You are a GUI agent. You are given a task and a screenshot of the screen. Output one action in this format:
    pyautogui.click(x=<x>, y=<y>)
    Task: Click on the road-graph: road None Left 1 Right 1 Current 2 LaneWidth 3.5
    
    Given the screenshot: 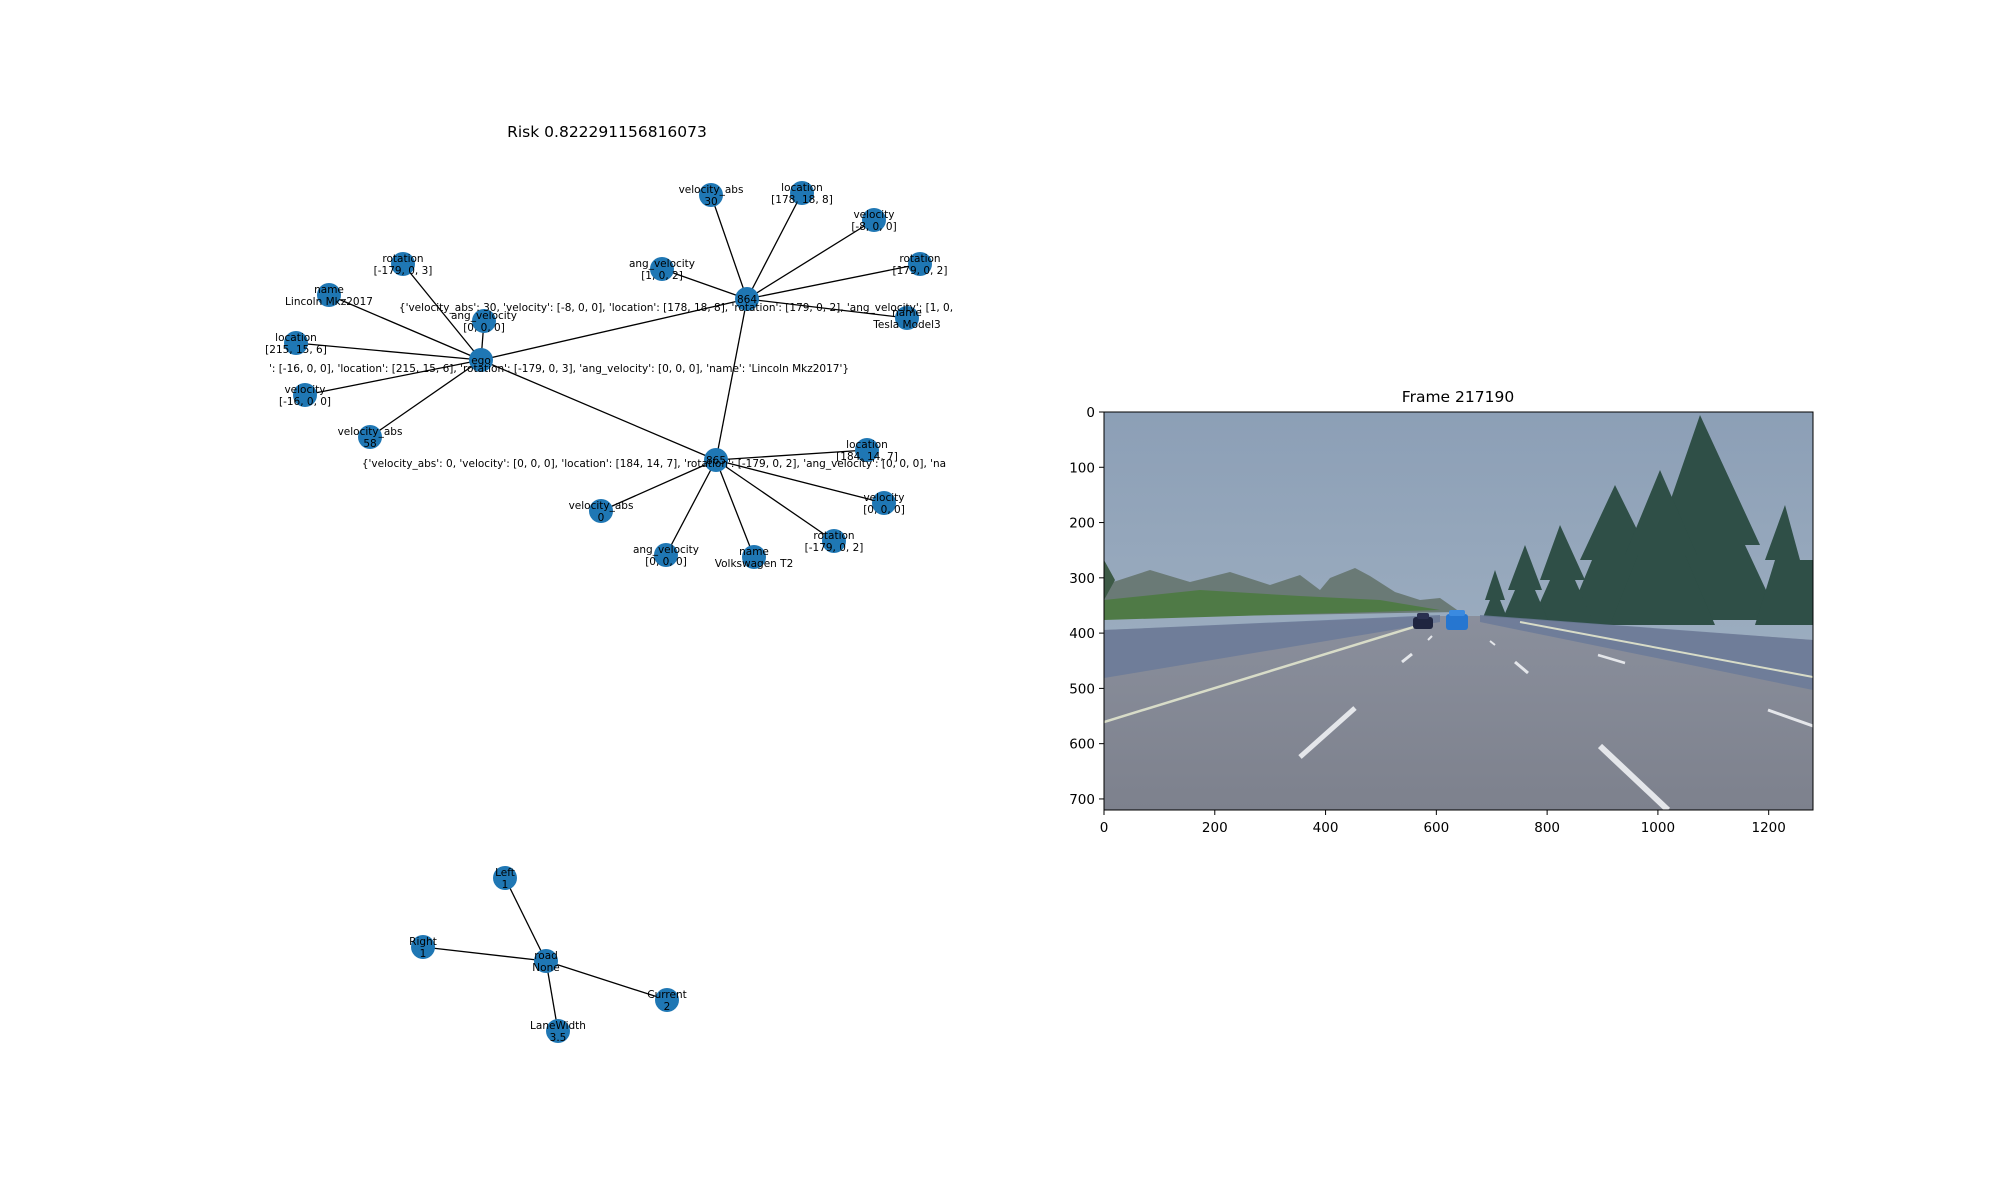 What is the action you would take?
    pyautogui.click(x=548, y=955)
    